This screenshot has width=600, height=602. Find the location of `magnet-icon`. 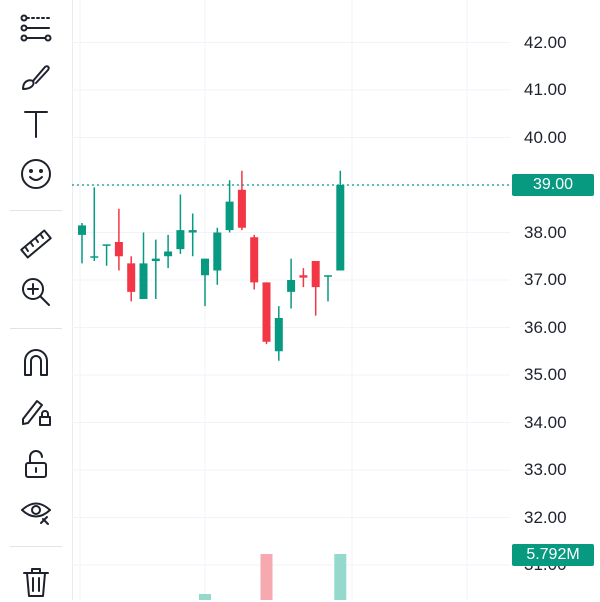

magnet-icon is located at coordinates (36, 362).